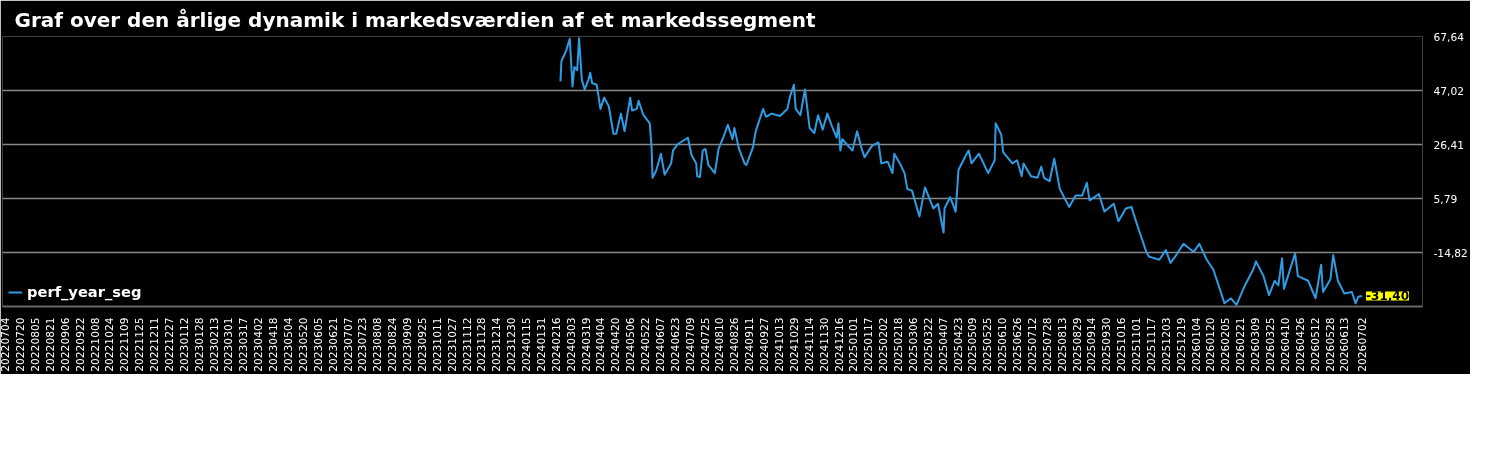 Image resolution: width=1500 pixels, height=450 pixels. Describe the element at coordinates (288, 344) in the screenshot. I see `x-tick-label: 20230504` at that location.